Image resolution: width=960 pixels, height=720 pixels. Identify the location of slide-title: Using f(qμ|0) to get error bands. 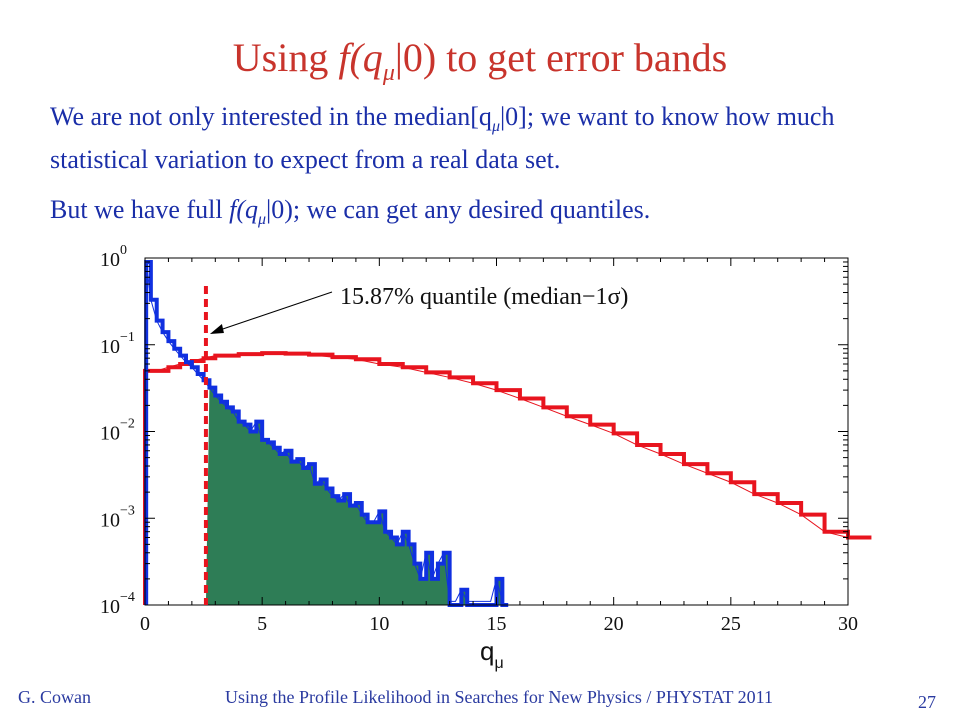
(480, 60).